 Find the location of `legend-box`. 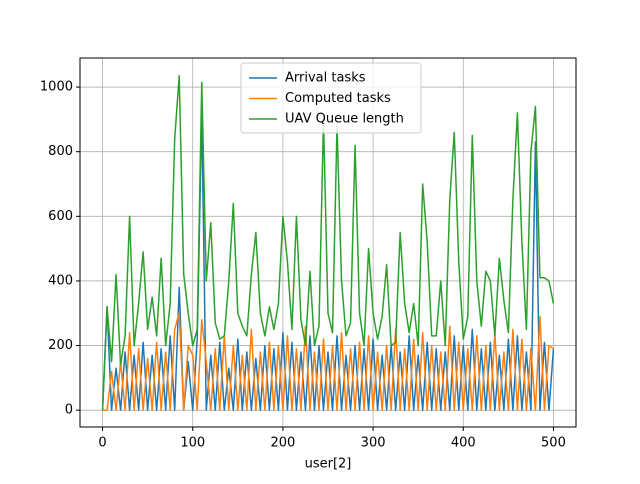

legend-box is located at coordinates (331, 98).